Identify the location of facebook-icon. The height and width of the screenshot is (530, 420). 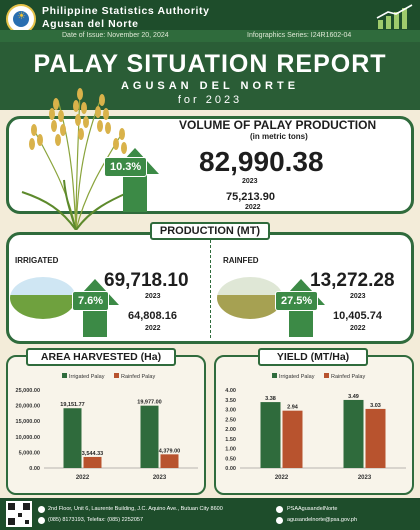
(279, 509).